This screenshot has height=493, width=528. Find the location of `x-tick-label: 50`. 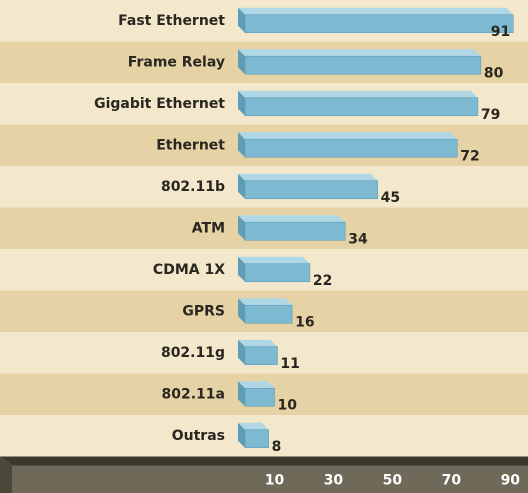

x-tick-label: 50 is located at coordinates (393, 481).